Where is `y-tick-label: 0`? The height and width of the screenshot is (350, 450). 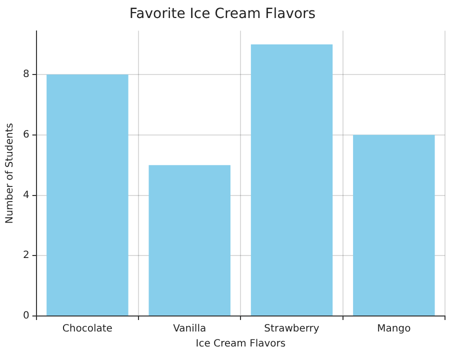
y-tick-label: 0 is located at coordinates (26, 316).